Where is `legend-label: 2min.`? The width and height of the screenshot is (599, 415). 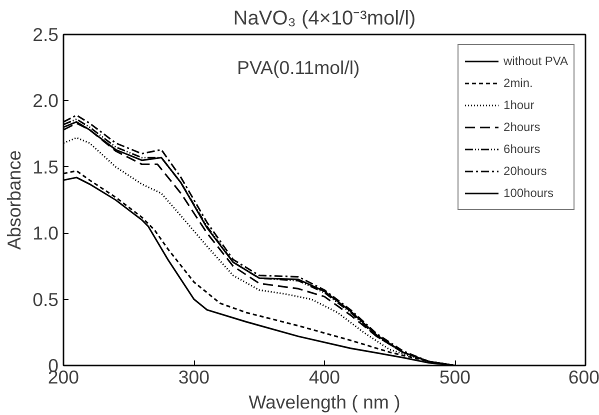
legend-label: 2min. is located at coordinates (518, 83).